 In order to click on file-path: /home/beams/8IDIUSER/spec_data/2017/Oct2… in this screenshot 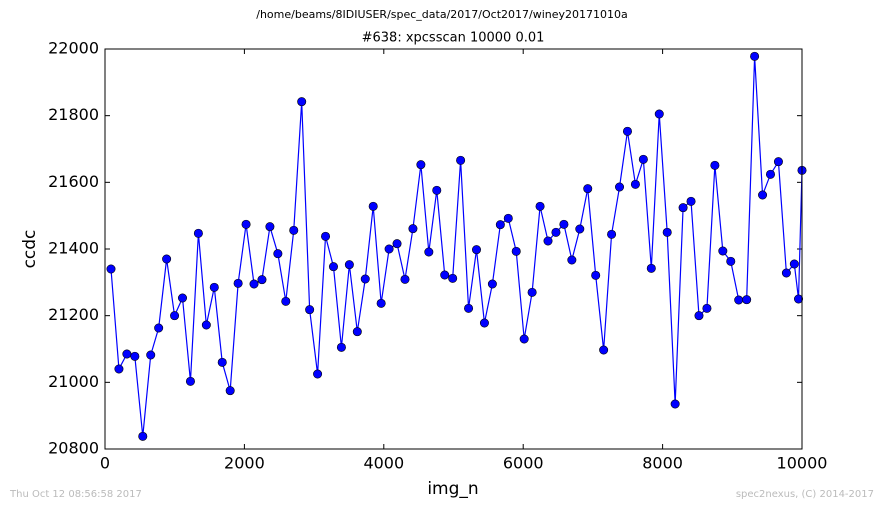, I will do `click(442, 14)`.